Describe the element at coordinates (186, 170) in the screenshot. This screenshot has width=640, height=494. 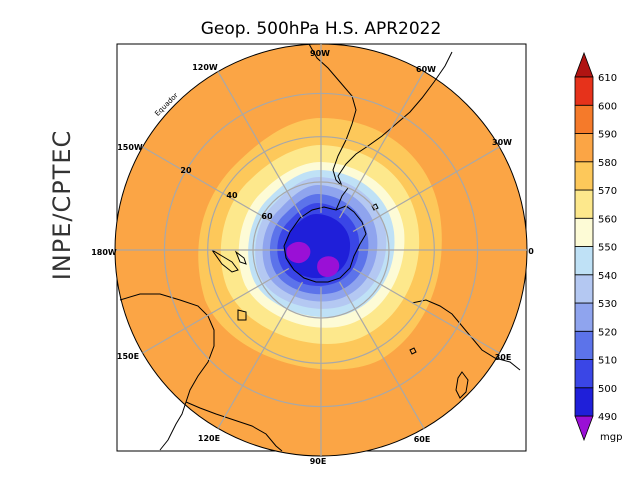
I see `lat-label-20: 20` at that location.